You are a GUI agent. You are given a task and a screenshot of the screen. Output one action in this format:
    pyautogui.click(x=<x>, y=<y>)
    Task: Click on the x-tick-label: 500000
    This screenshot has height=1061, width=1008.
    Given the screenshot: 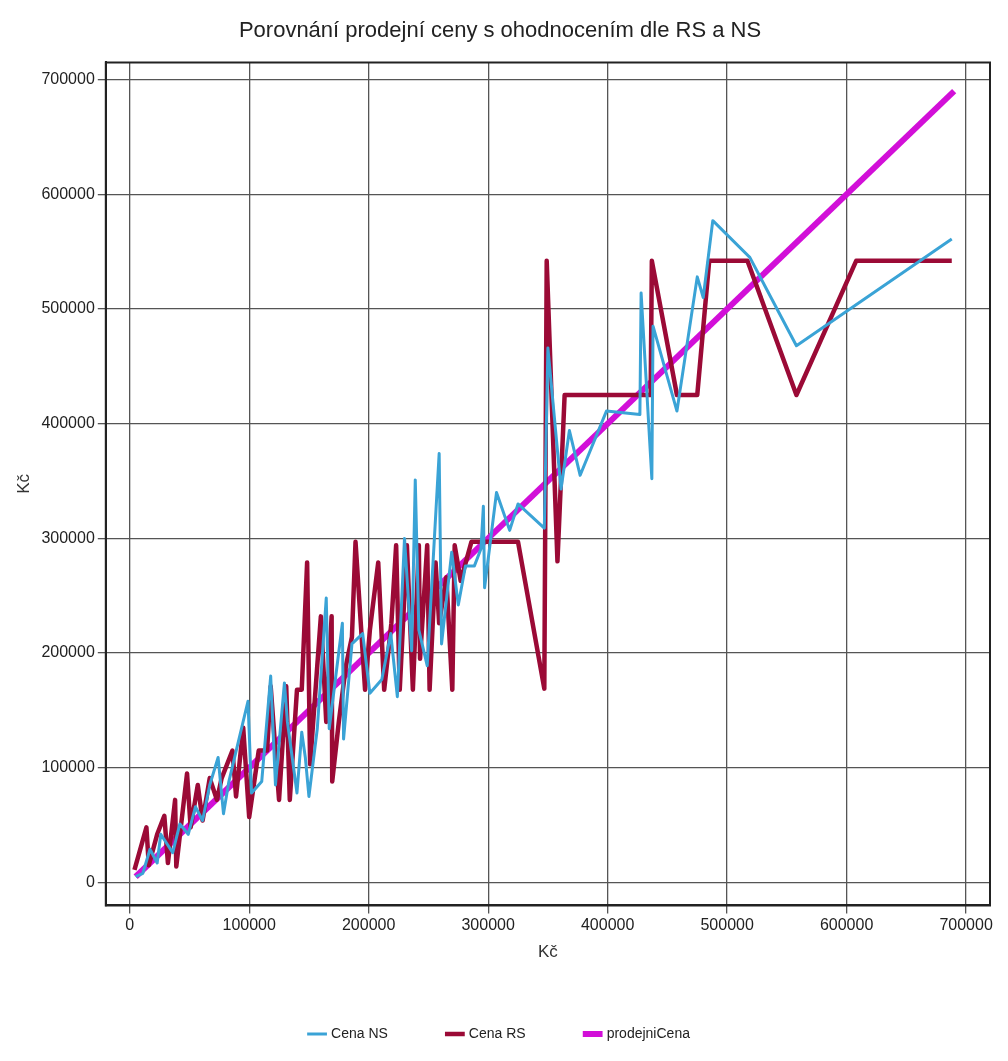 What is the action you would take?
    pyautogui.click(x=727, y=925)
    